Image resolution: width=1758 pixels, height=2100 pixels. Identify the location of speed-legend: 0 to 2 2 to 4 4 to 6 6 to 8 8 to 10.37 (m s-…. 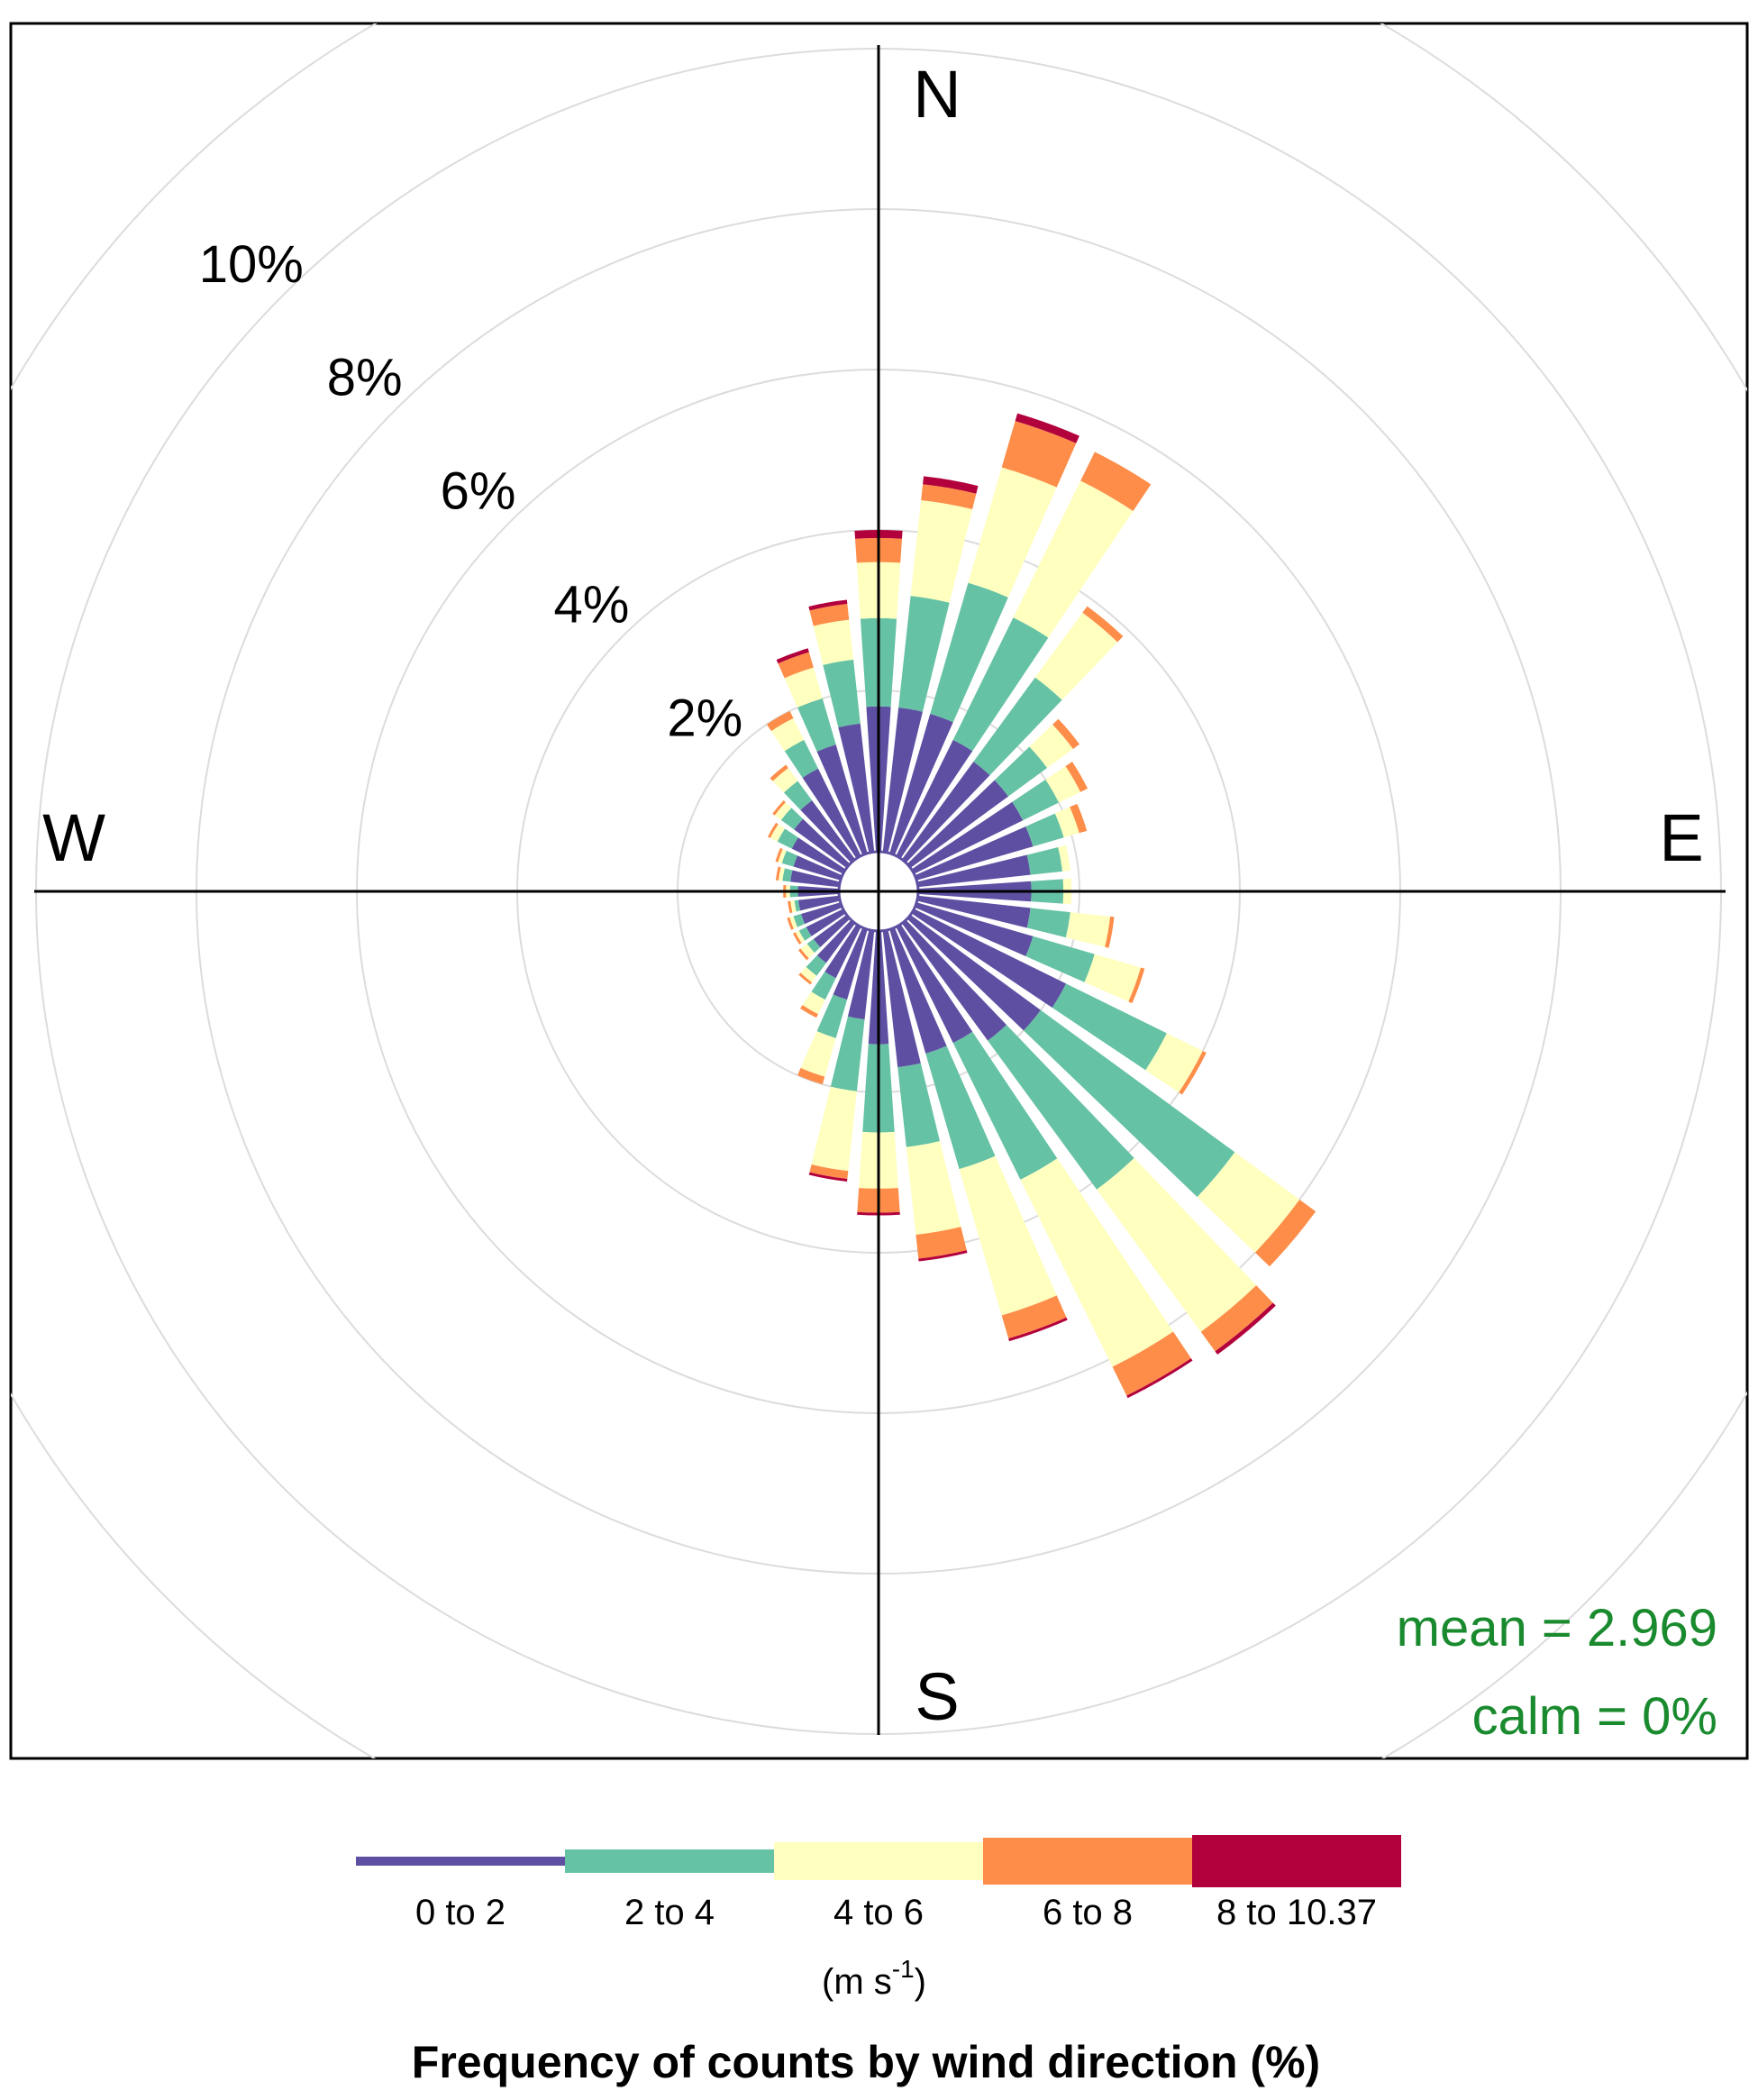
(879, 1961).